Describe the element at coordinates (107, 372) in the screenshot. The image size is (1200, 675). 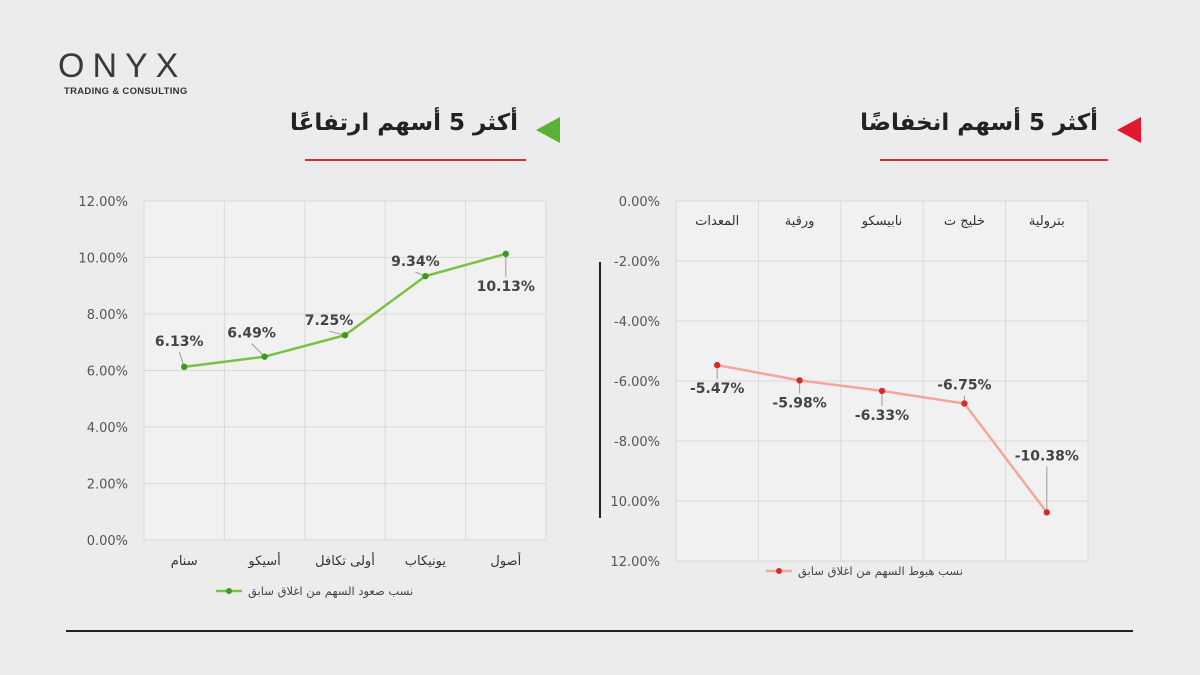
I see `y-tick-label: 6.00%` at that location.